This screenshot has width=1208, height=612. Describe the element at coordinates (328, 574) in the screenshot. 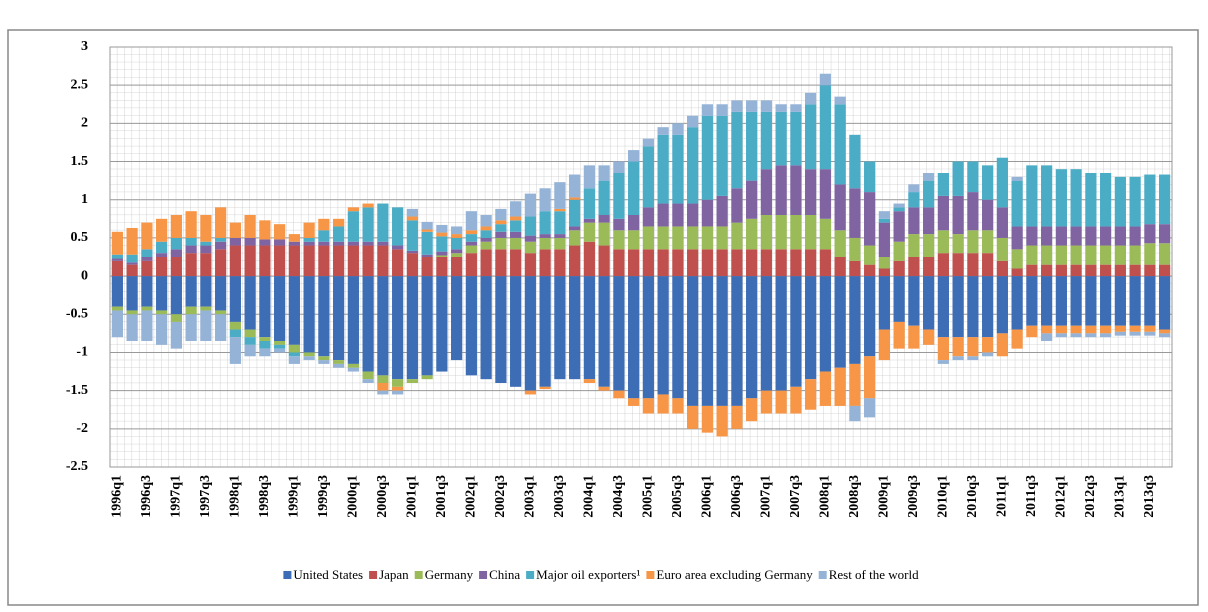

I see `legend-label: United States` at that location.